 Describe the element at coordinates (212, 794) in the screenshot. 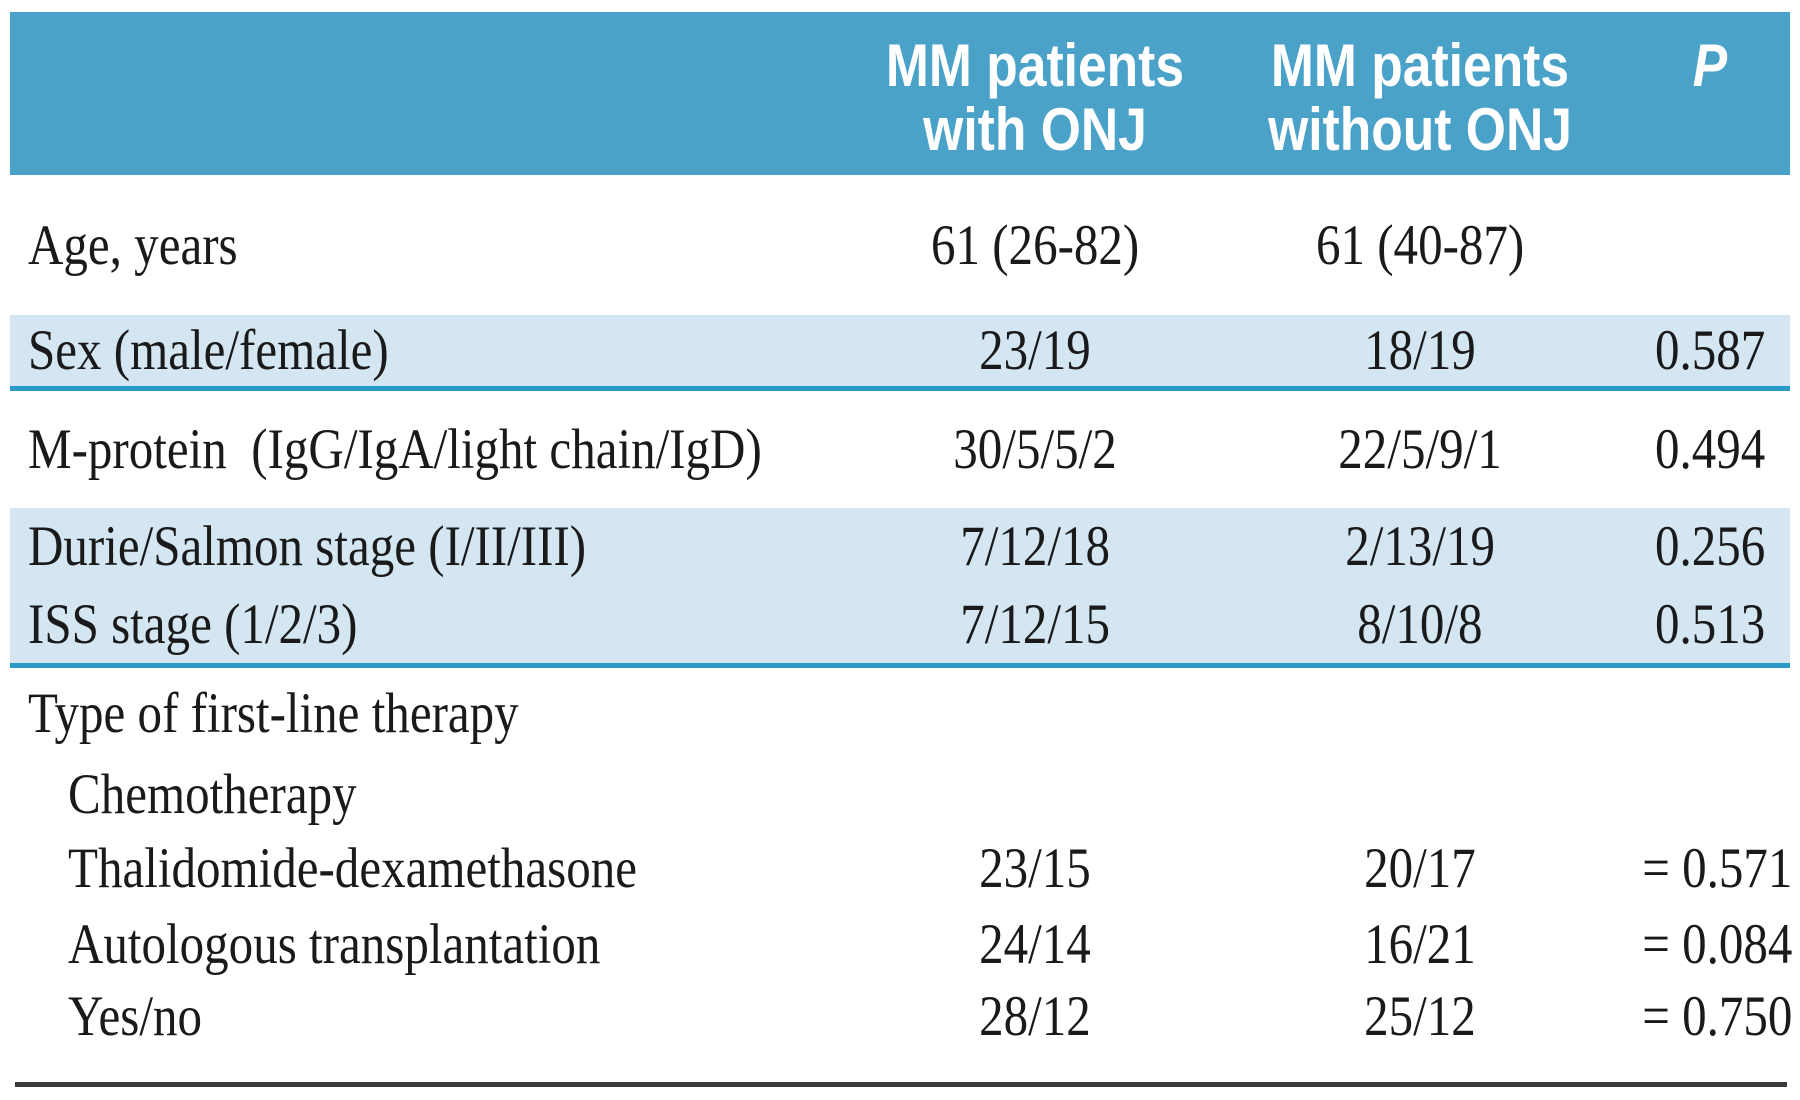

I see `row-label: Chemotherapy` at that location.